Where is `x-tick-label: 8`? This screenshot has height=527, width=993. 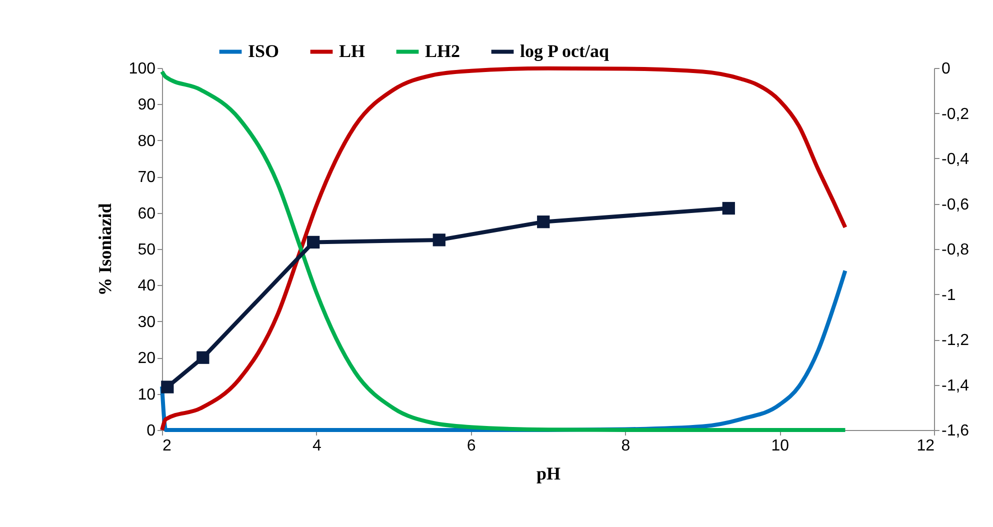 x-tick-label: 8 is located at coordinates (625, 446).